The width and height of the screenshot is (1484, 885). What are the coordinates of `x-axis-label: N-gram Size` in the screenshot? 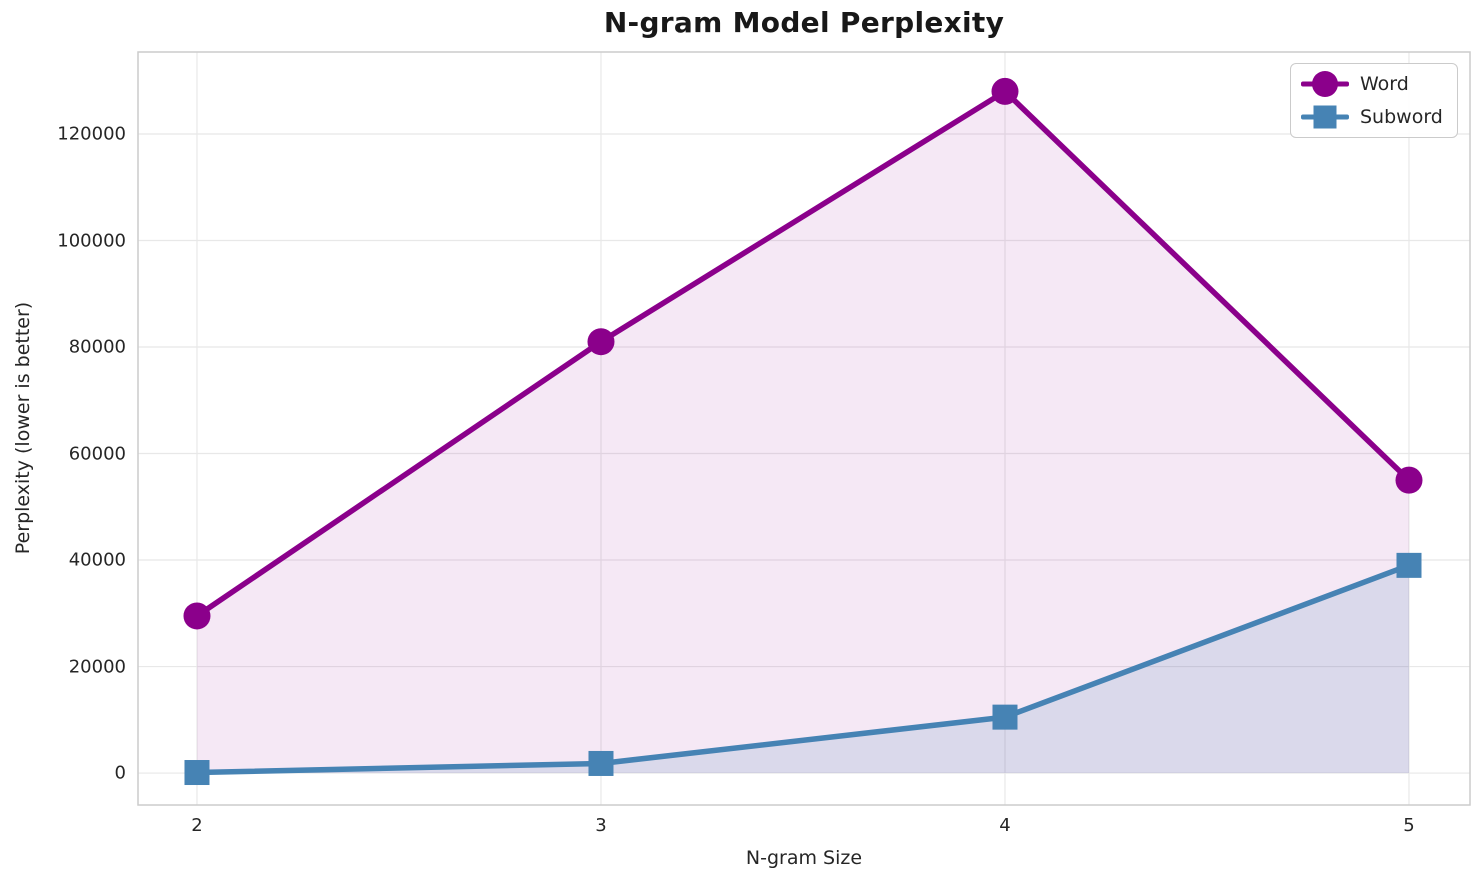 It's located at (804, 858).